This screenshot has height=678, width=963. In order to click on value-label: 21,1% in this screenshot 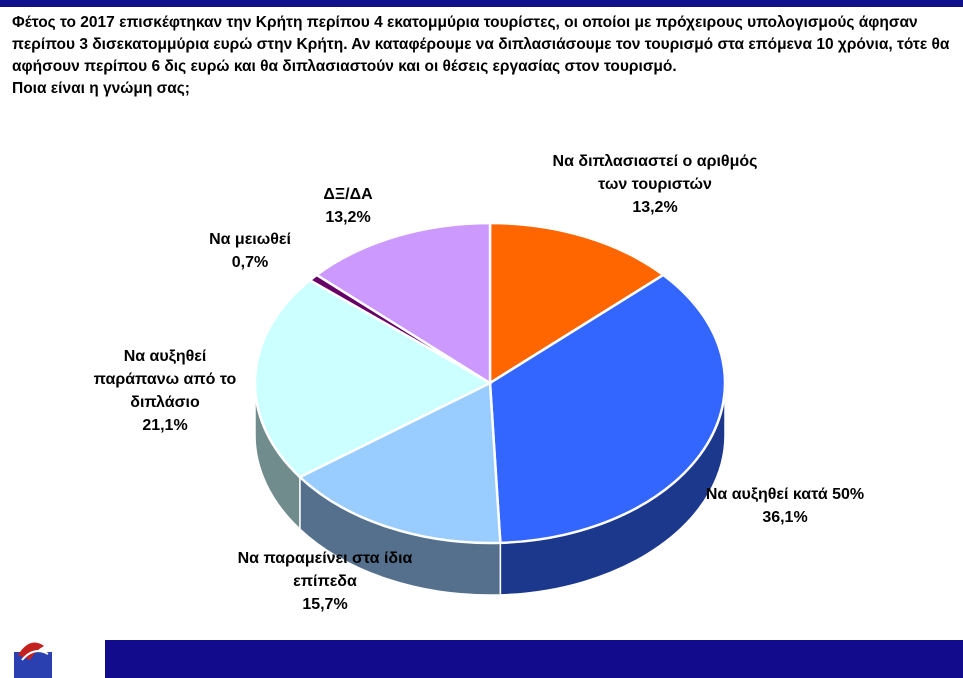, I will do `click(165, 425)`.